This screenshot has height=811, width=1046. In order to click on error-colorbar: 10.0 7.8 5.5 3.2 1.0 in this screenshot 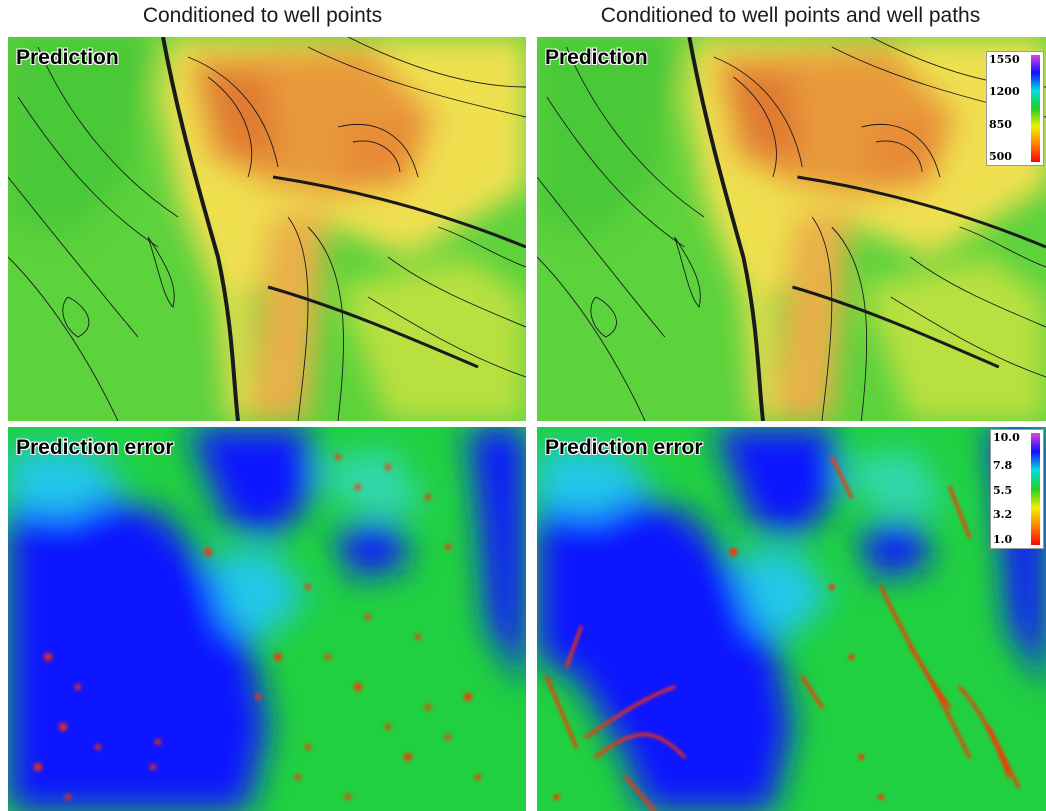, I will do `click(1017, 489)`.